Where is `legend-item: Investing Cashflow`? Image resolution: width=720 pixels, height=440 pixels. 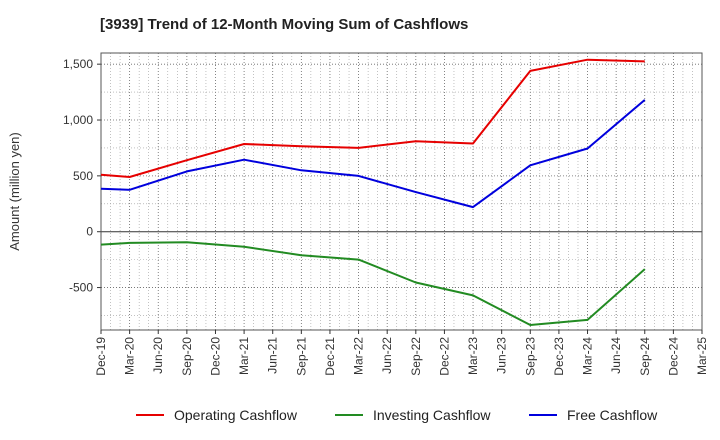 legend-item: Investing Cashflow is located at coordinates (413, 415).